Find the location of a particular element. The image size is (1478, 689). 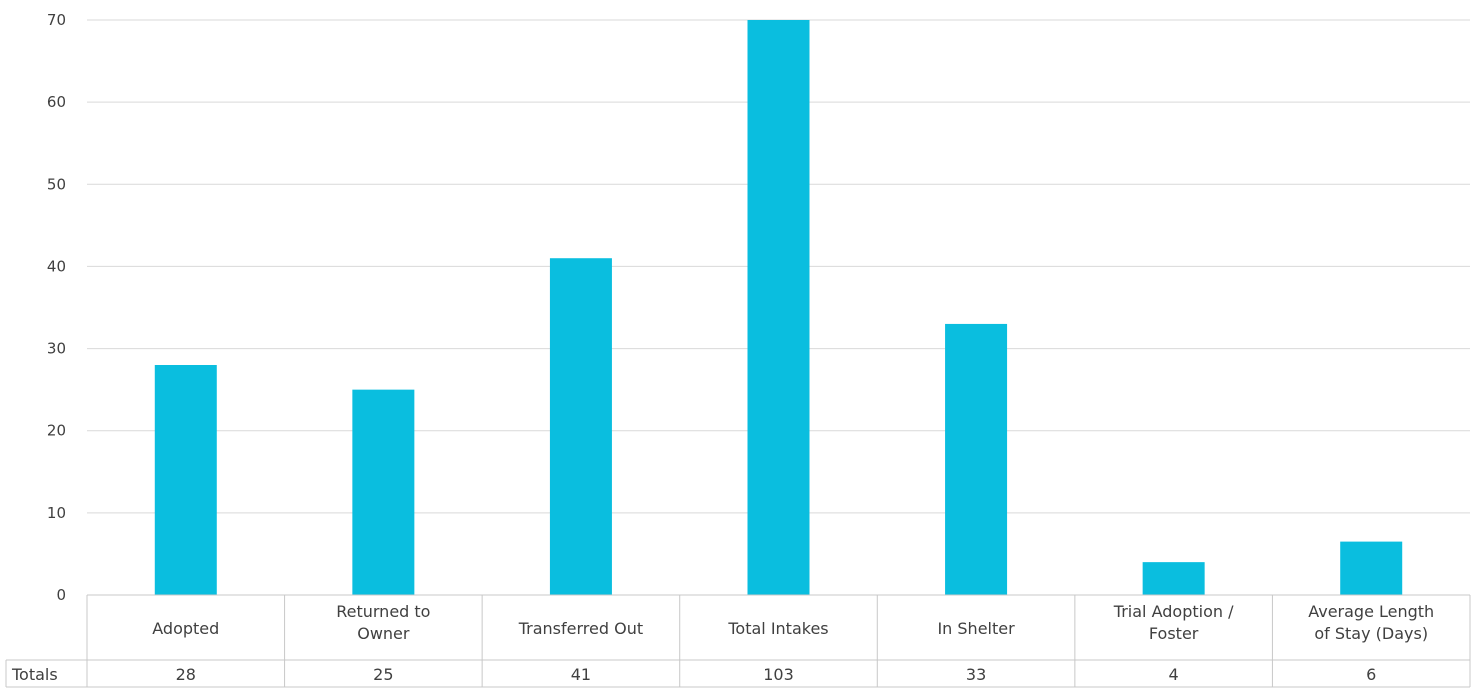

category-label: Average Length of Stay (Days) is located at coordinates (1371, 622).